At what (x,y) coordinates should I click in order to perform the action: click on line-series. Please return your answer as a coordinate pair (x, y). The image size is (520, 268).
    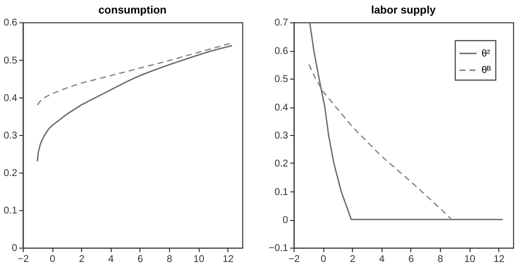
    Looking at the image, I should click on (134, 74).